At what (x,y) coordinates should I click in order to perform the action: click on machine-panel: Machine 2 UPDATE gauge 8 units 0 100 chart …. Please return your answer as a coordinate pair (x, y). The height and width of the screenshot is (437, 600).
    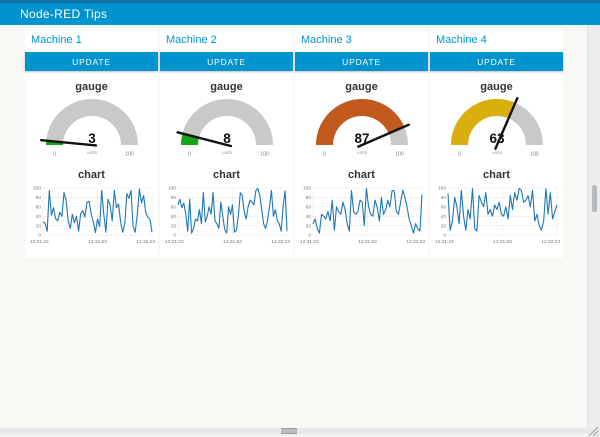
    Looking at the image, I should click on (226, 143).